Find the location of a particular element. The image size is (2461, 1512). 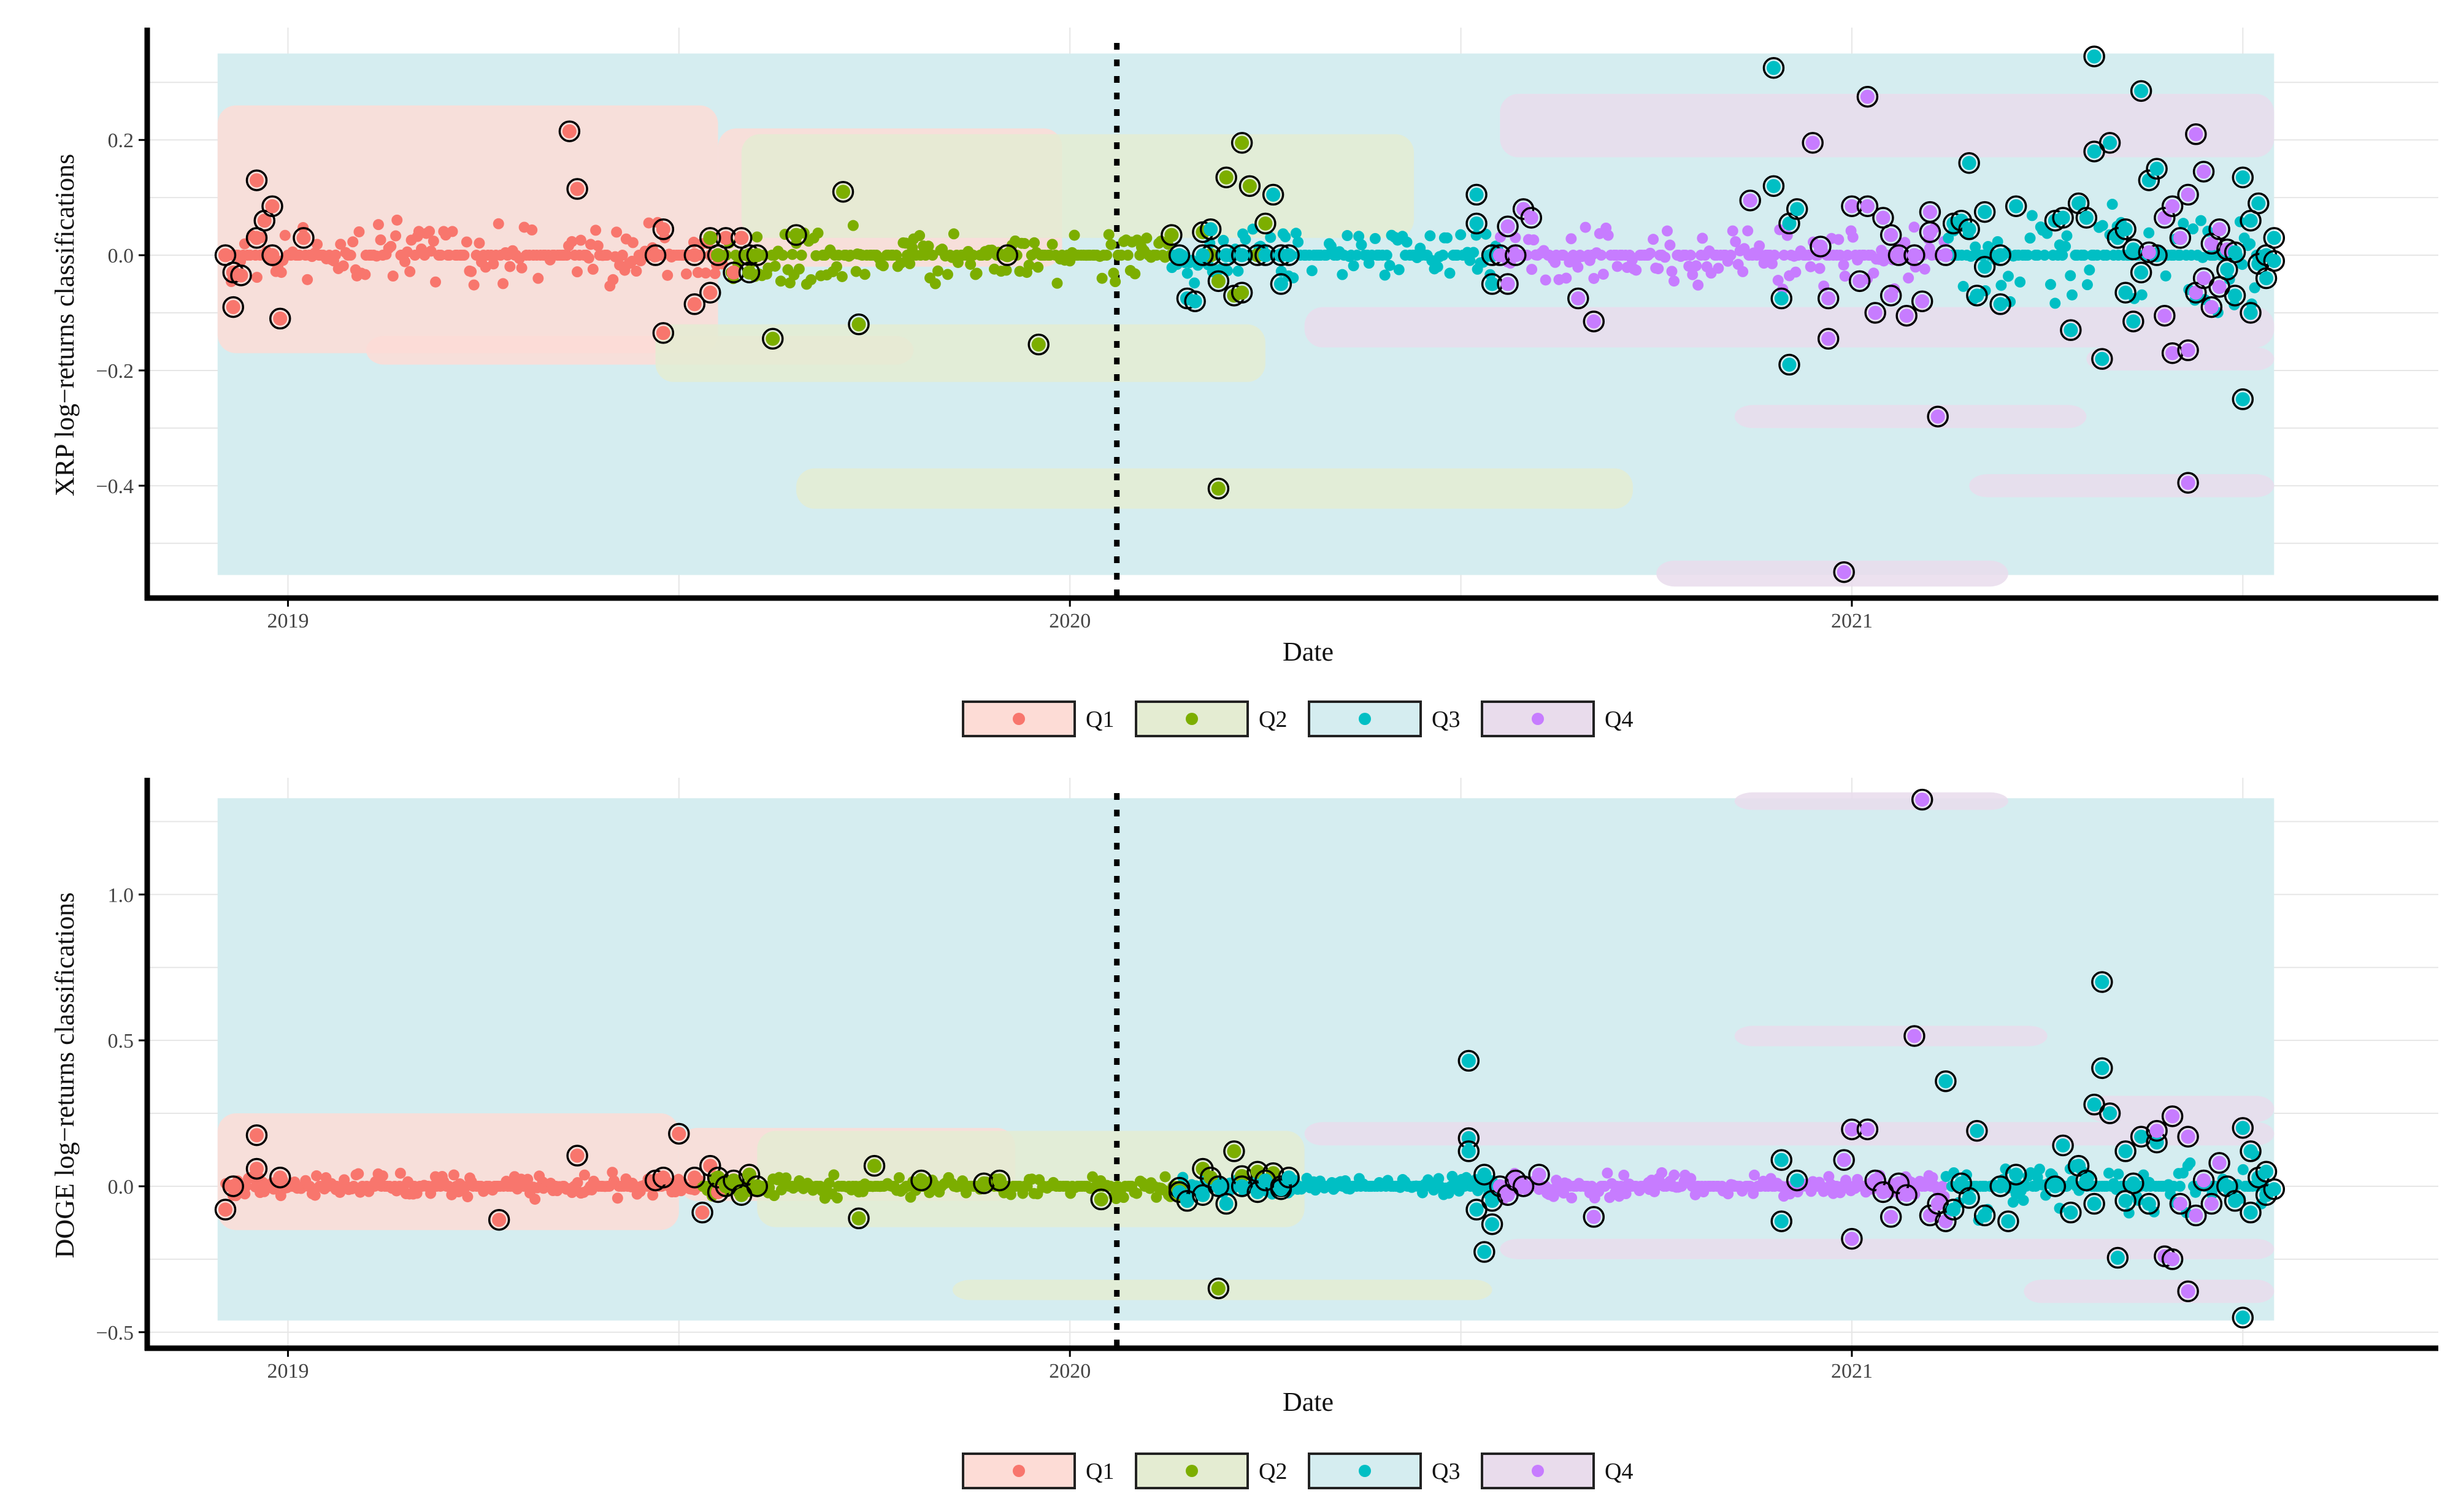

xrp-x-tick-label: 2019 is located at coordinates (288, 621).